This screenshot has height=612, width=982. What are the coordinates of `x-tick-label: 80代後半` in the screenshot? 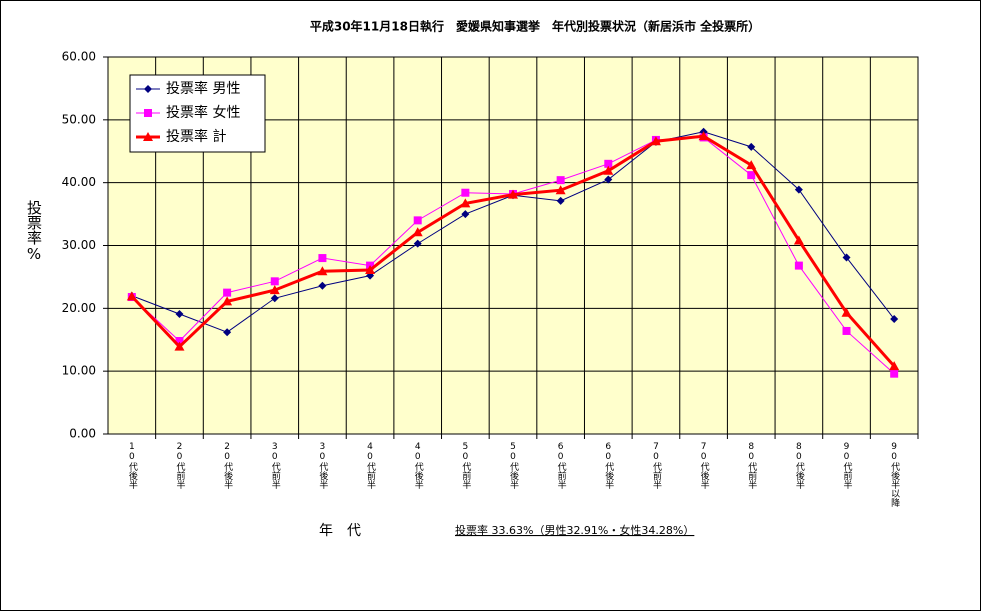 It's located at (798, 465).